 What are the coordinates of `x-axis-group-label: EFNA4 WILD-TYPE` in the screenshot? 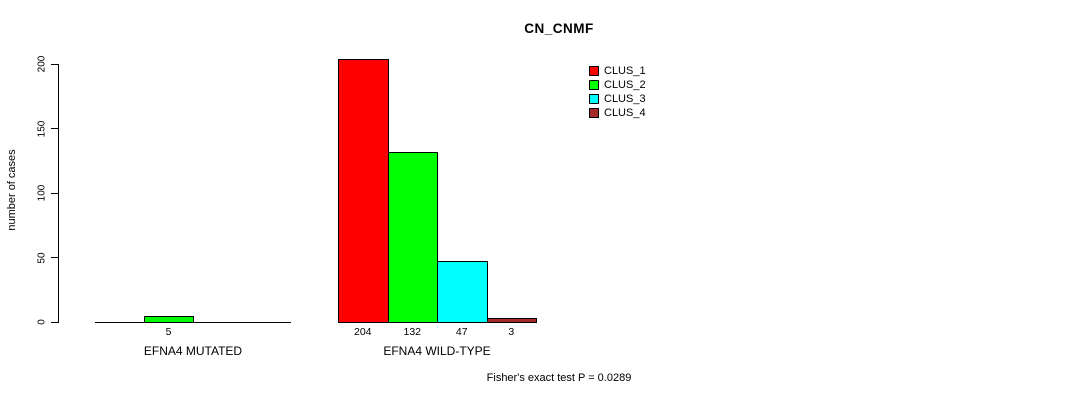 It's located at (437, 351).